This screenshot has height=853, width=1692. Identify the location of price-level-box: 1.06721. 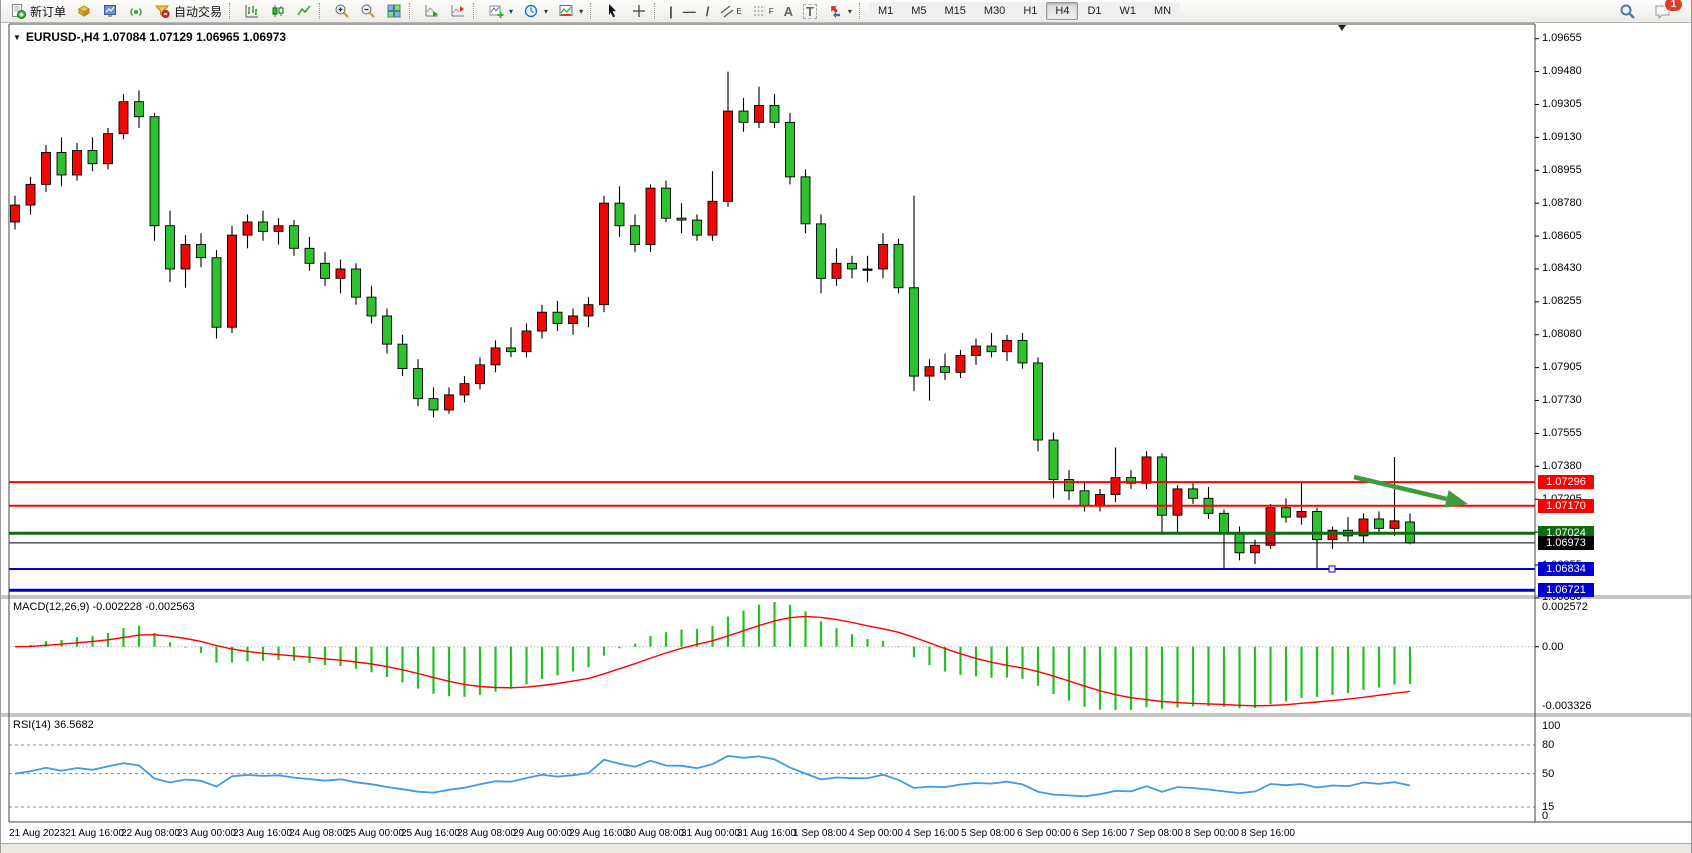
(1566, 590).